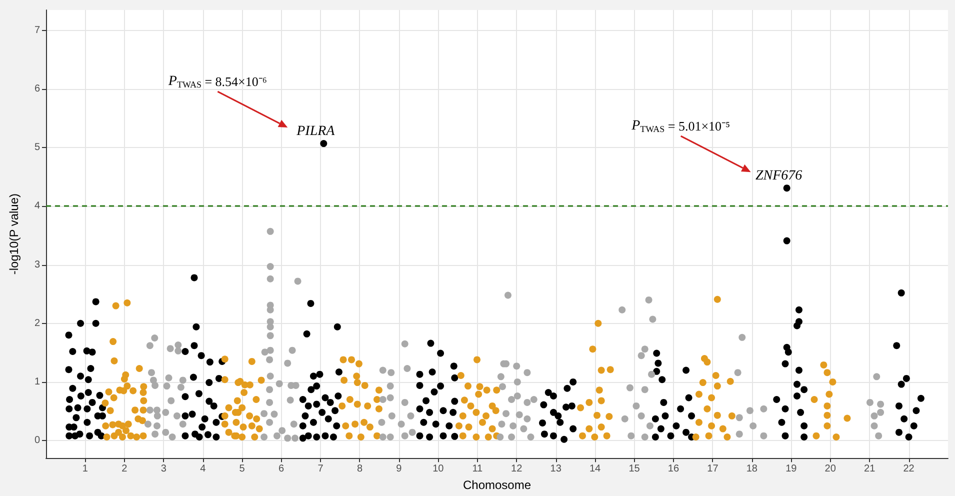 The width and height of the screenshot is (955, 496). I want to click on x-tick-label: 20, so click(830, 469).